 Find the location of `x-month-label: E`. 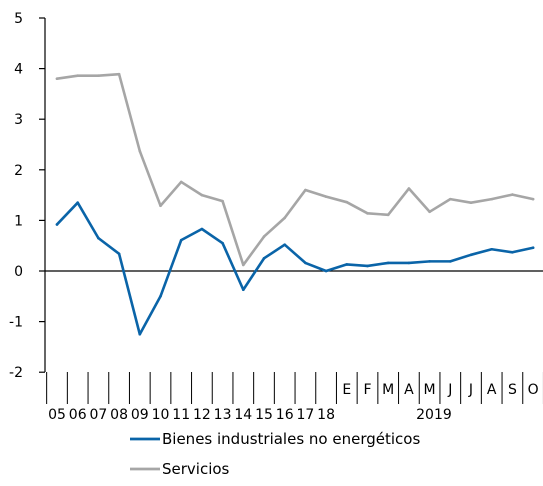

x-month-label: E is located at coordinates (346, 390).